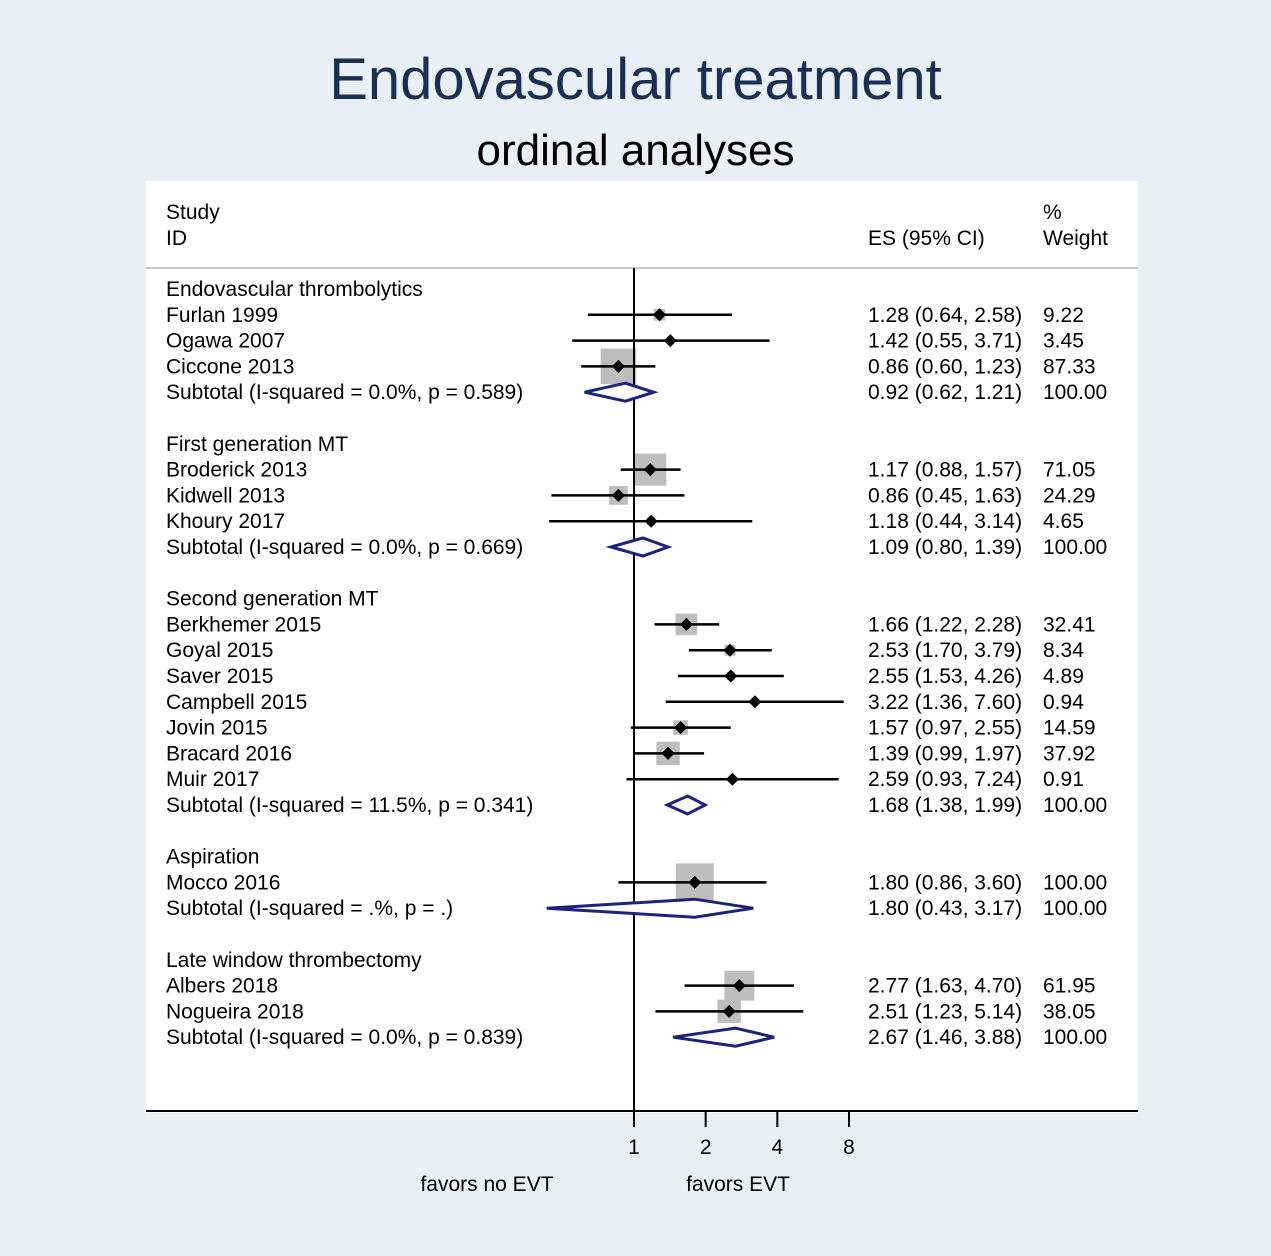 This screenshot has width=1271, height=1256. I want to click on group-label: Second generation MT, so click(272, 599).